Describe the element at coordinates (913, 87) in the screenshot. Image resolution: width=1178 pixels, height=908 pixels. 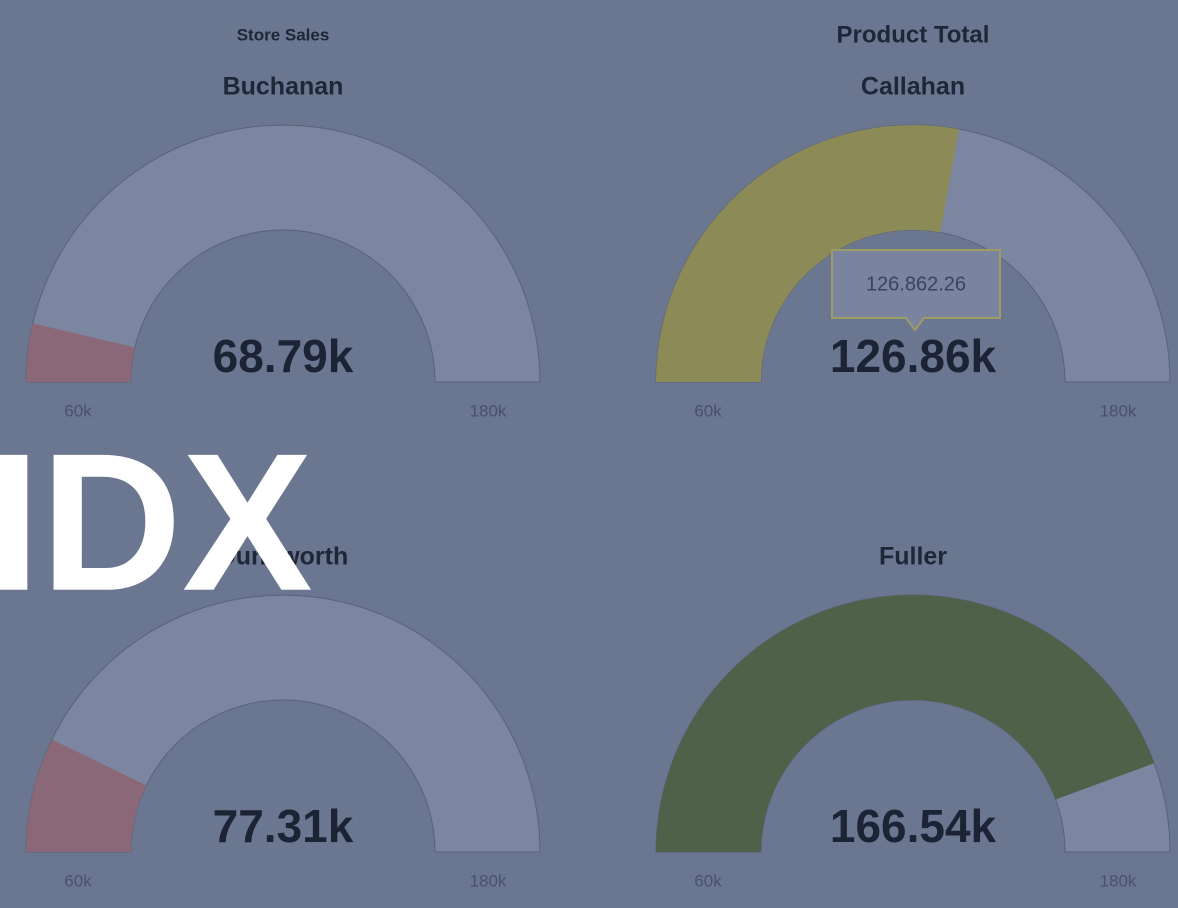
I see `gauge-title: Callahan` at that location.